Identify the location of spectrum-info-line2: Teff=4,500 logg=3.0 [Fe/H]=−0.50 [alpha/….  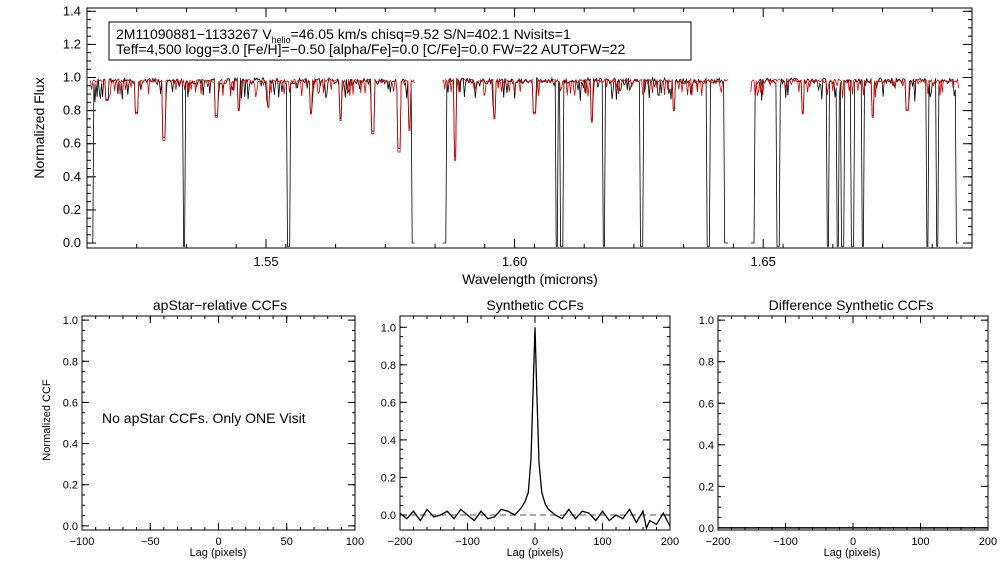
(370, 49).